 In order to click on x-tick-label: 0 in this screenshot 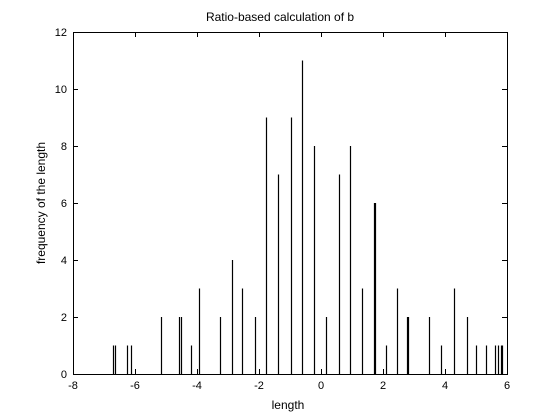, I will do `click(321, 386)`.